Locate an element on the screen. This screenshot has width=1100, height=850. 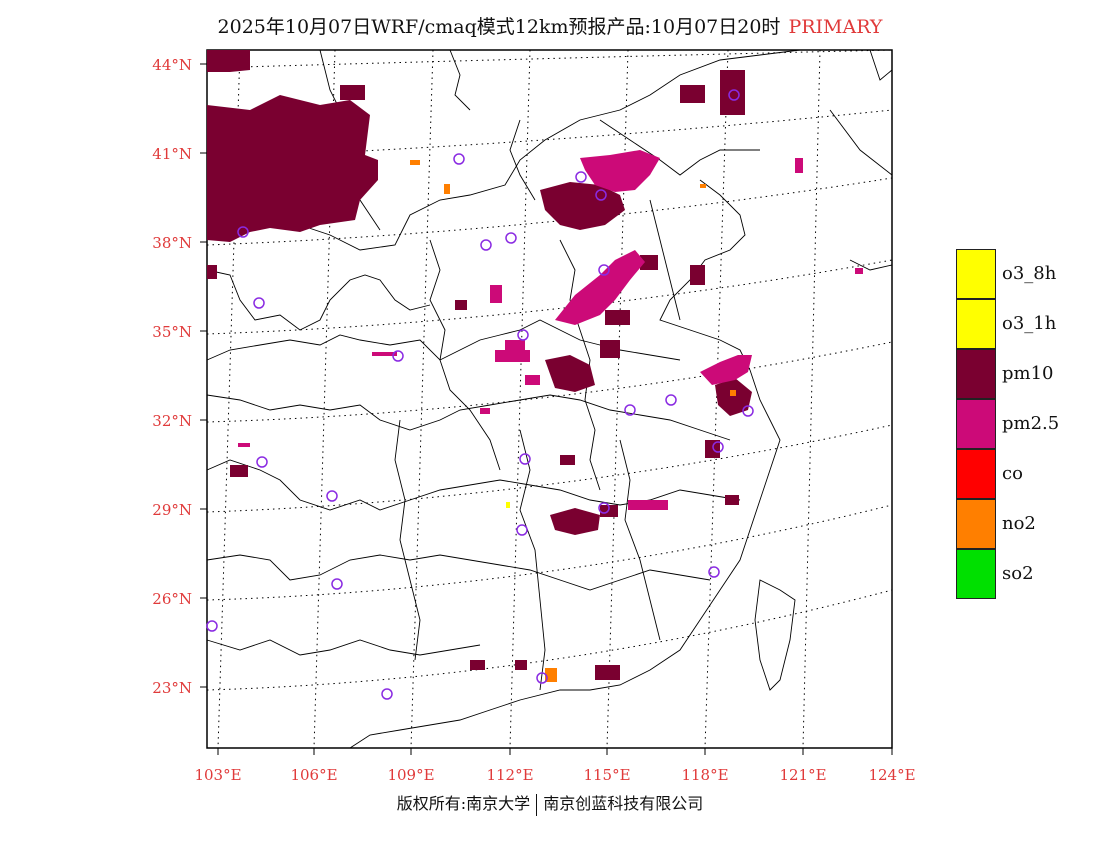
legend-label: o3_8h is located at coordinates (1029, 273).